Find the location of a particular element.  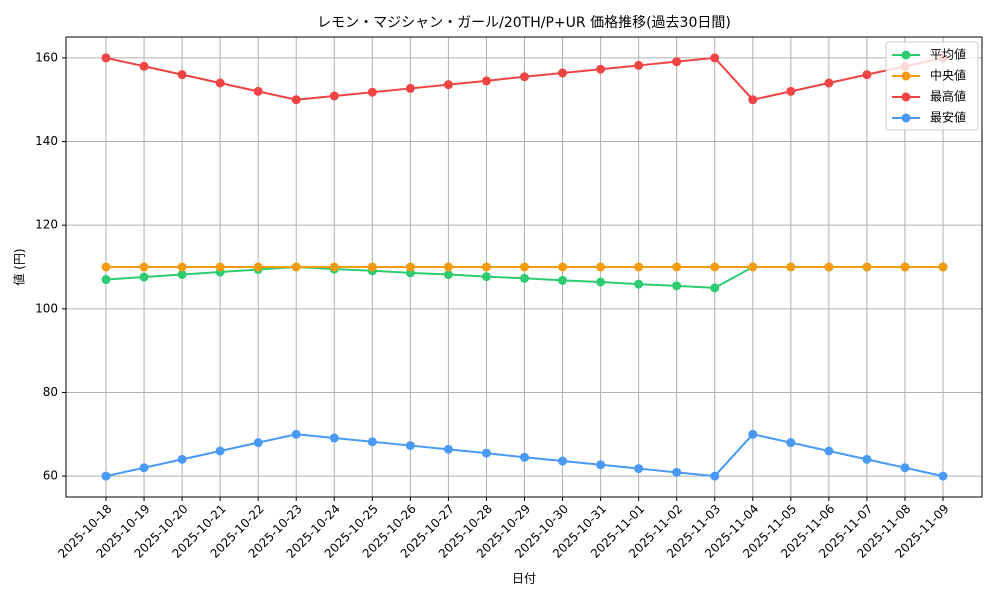

legend-label: 最高値 is located at coordinates (948, 96).